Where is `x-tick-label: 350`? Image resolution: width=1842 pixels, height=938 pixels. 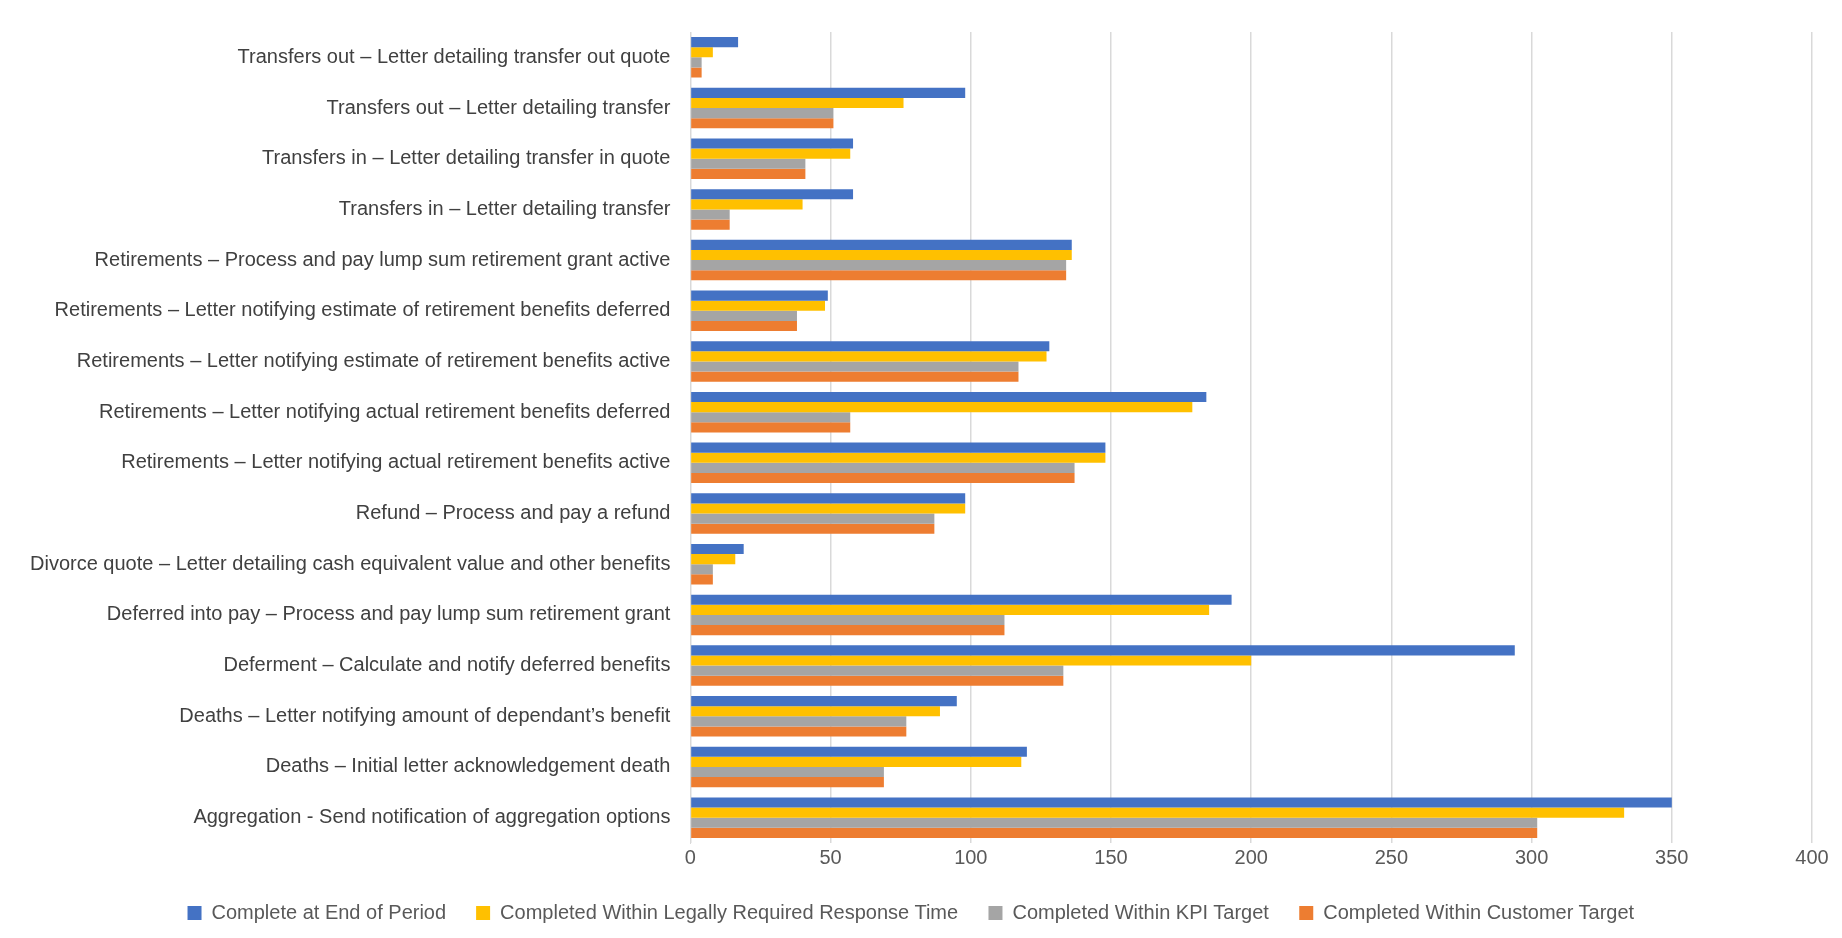 x-tick-label: 350 is located at coordinates (1672, 856).